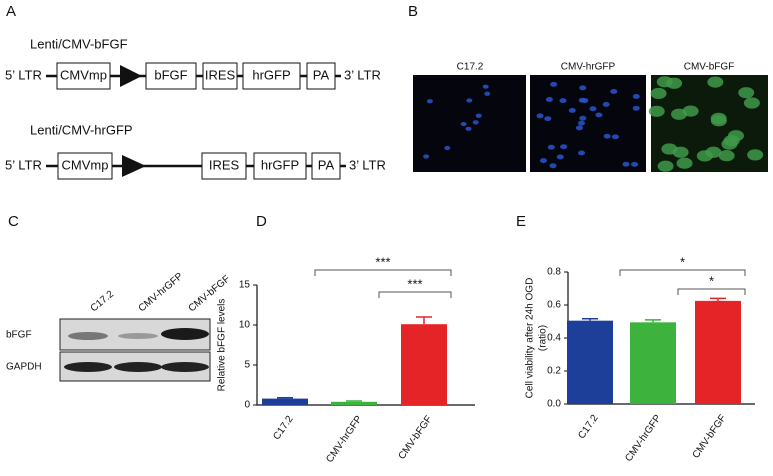  Describe the element at coordinates (261, 221) in the screenshot. I see `panel-label: D` at that location.